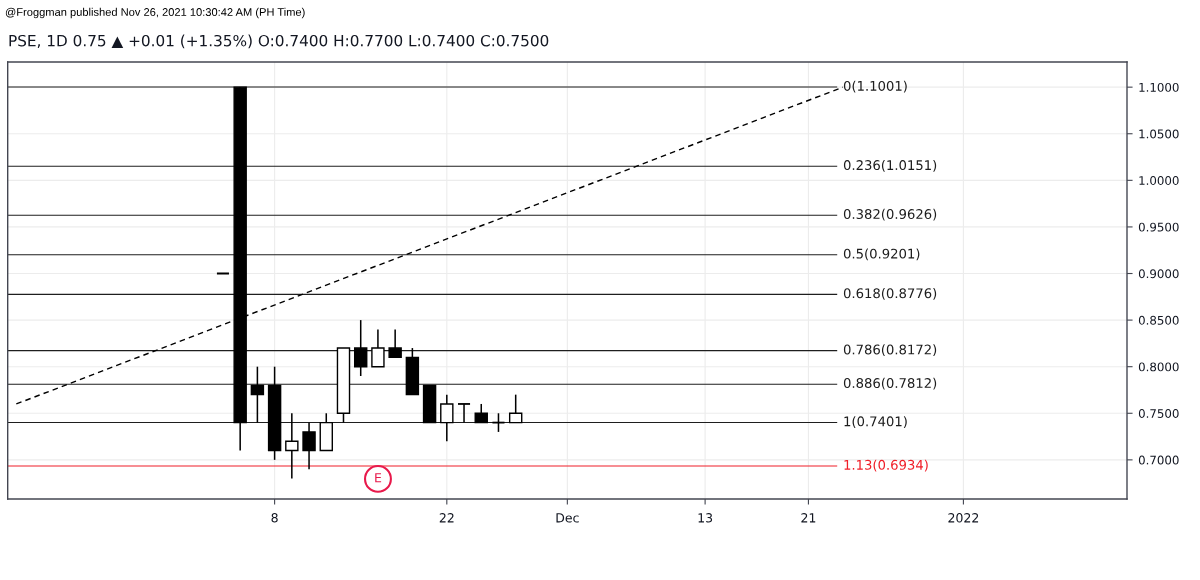  I want to click on ref-line-label: 0.236(1.0151), so click(890, 165).